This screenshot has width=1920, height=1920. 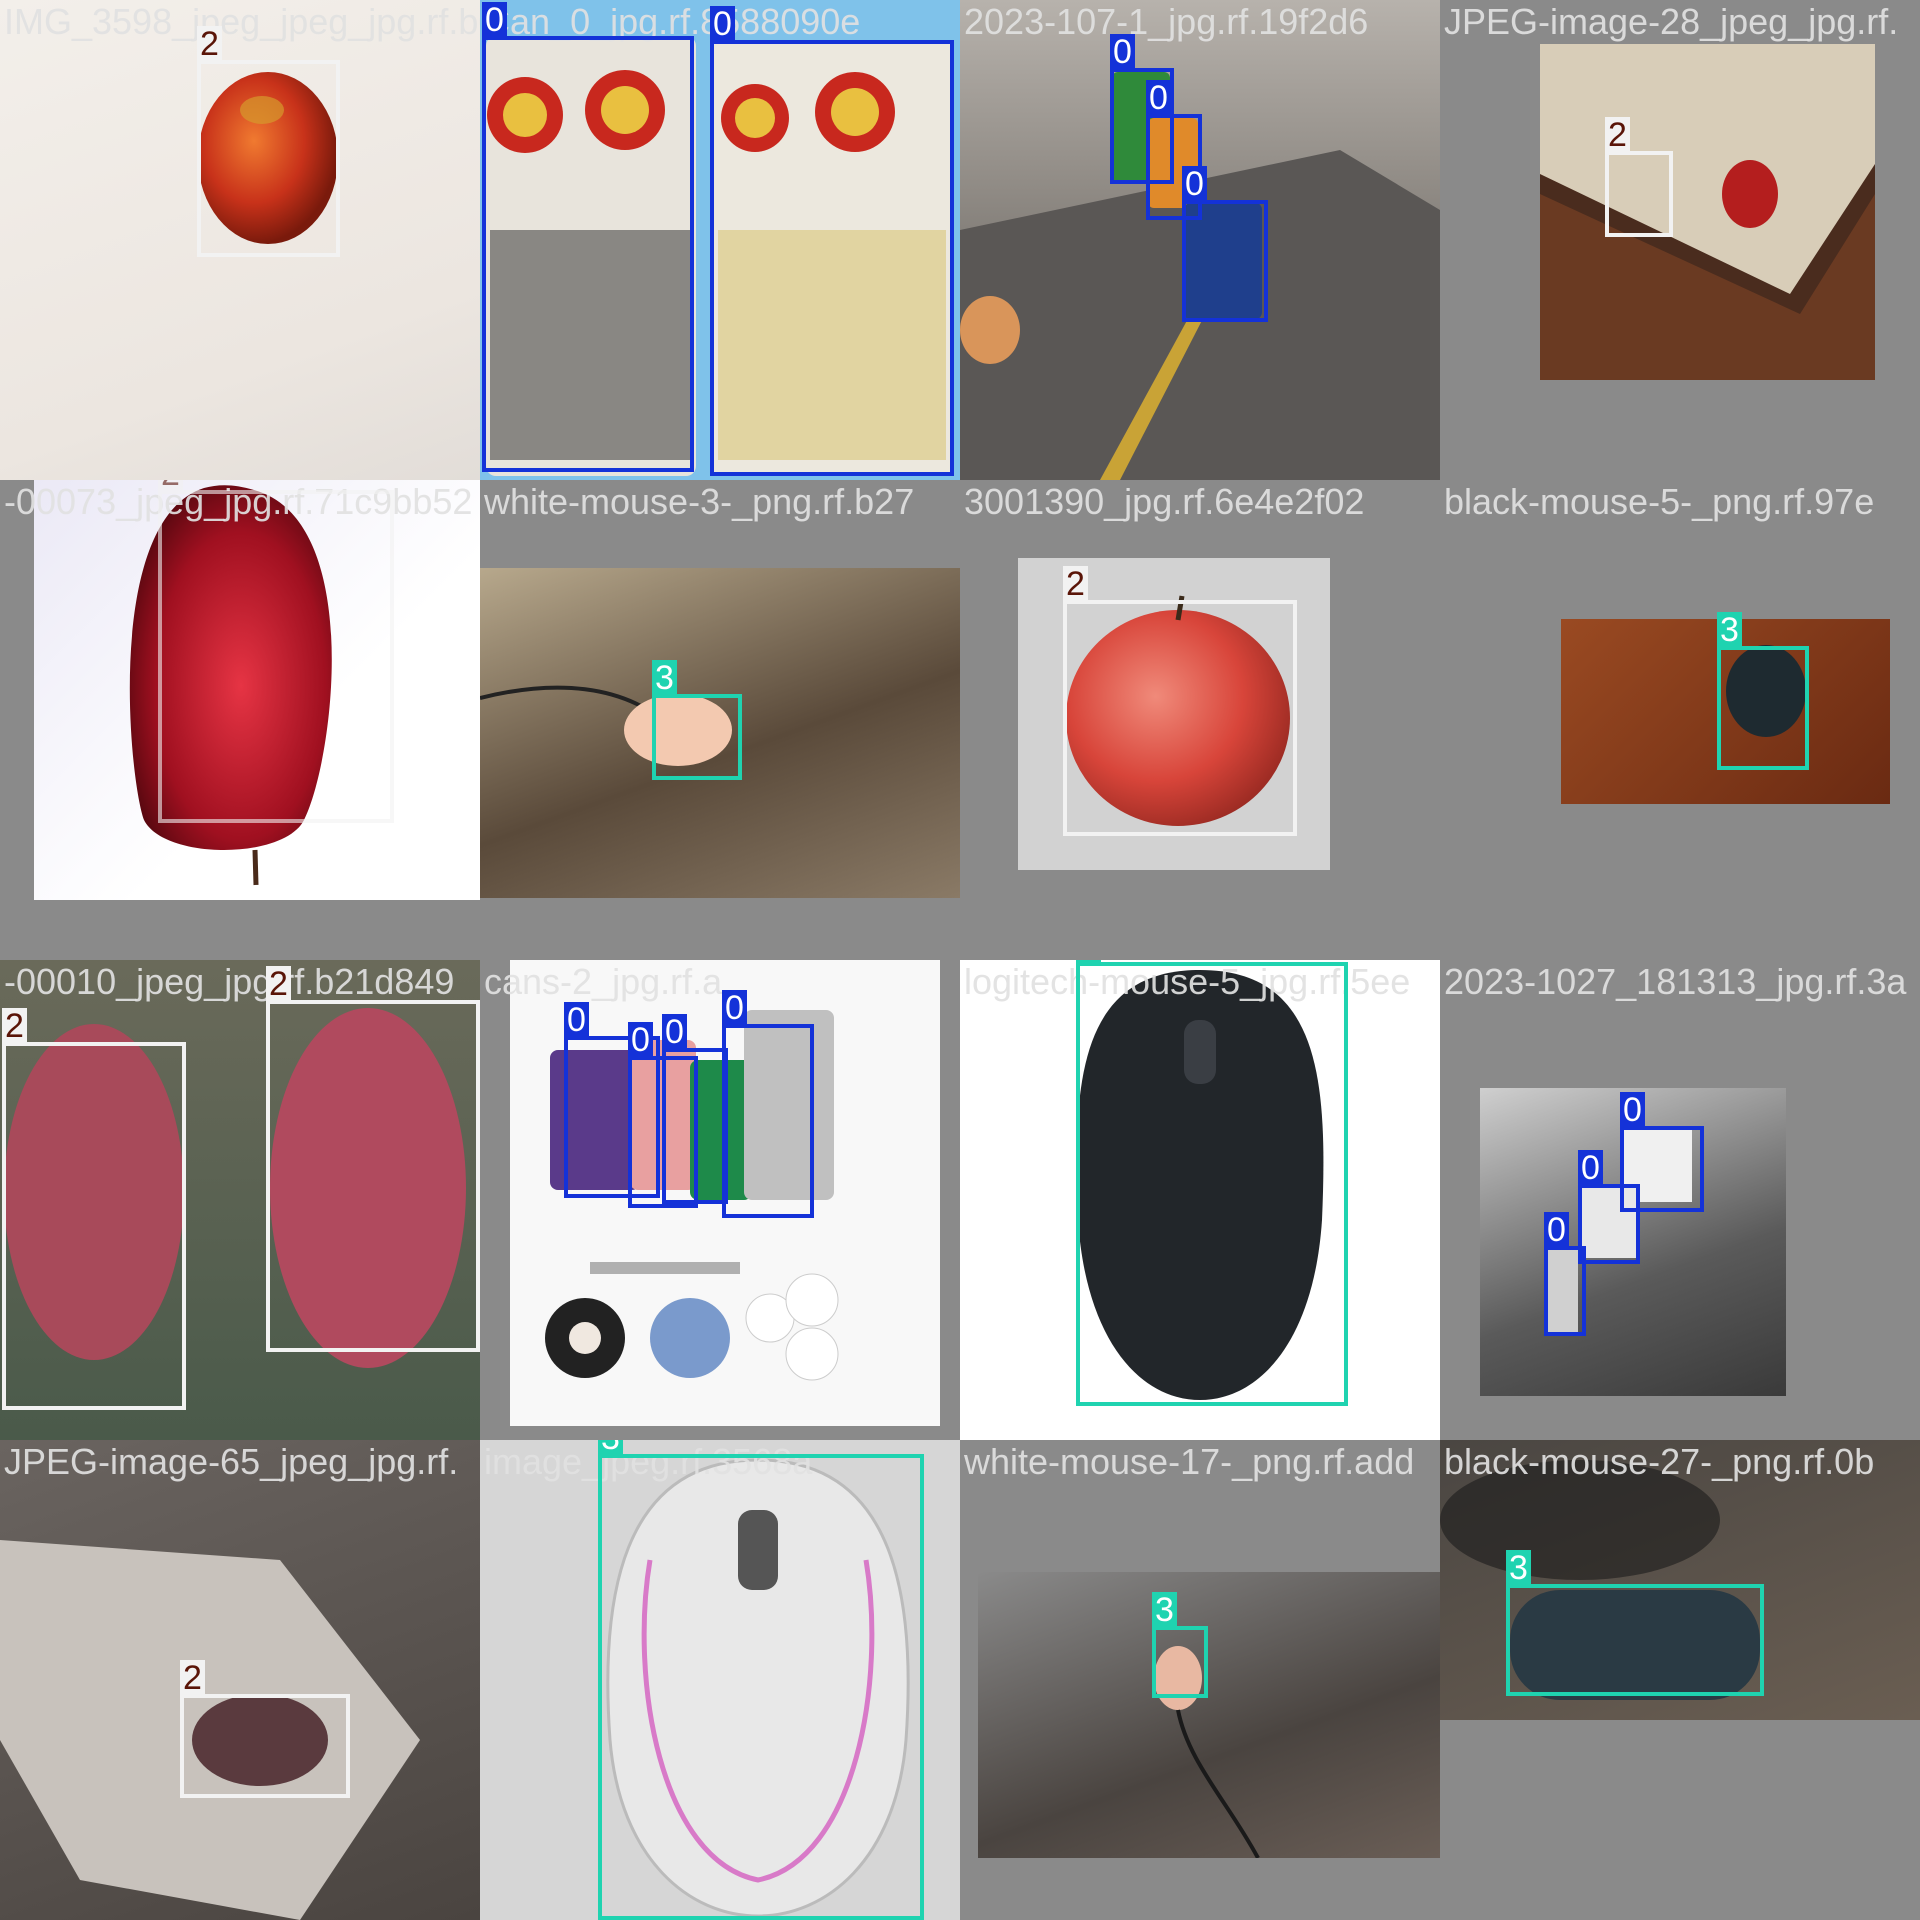 I want to click on table-photo, so click(x=1200, y=240).